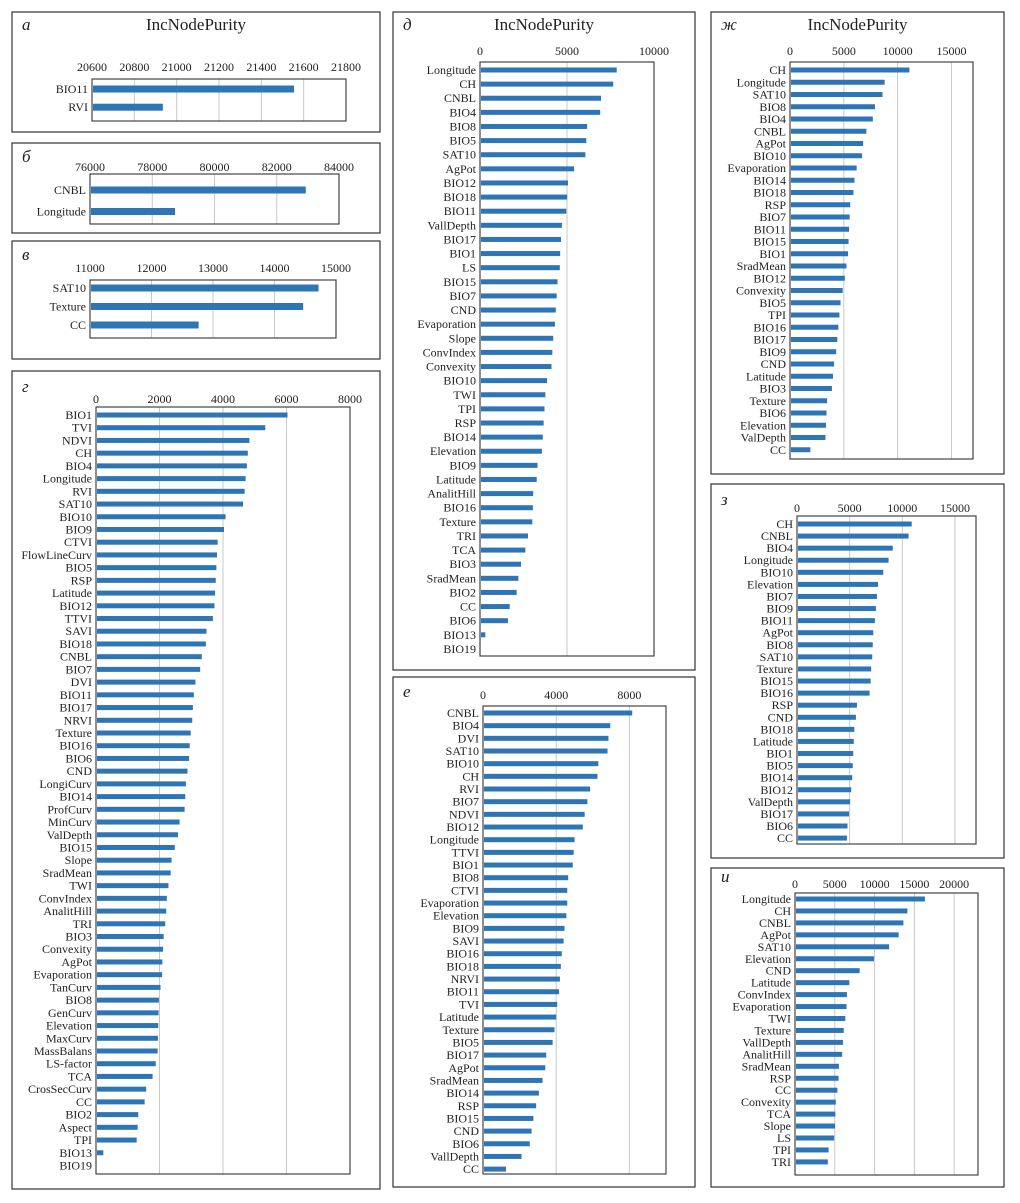  Describe the element at coordinates (70, 1013) in the screenshot. I see `category-label: GenCurv` at that location.